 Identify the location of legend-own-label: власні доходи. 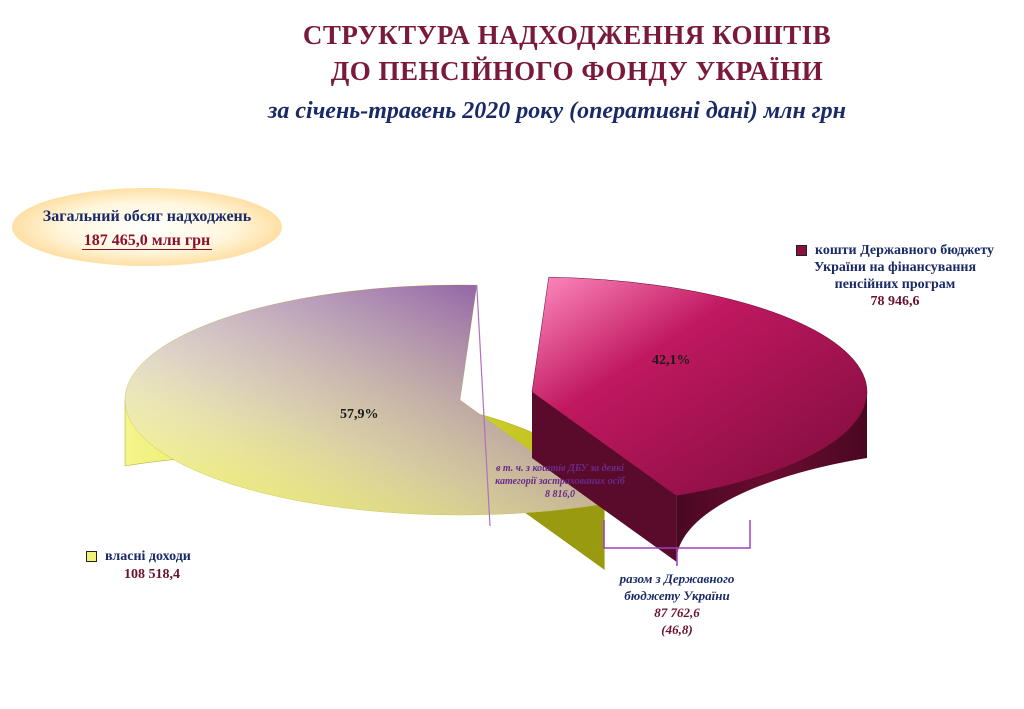
(148, 556).